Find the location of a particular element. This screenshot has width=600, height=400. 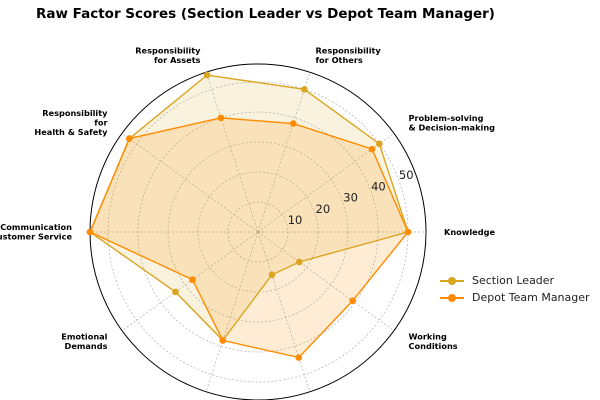

category-label-6: Emotional Demands is located at coordinates (84, 342).